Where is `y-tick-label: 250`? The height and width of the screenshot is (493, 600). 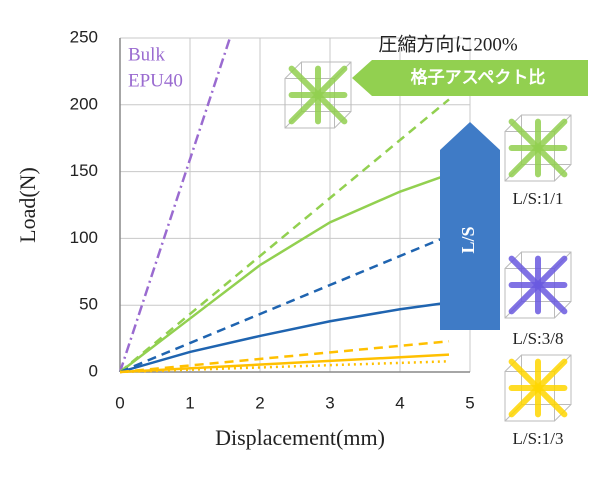 y-tick-label: 250 is located at coordinates (84, 36).